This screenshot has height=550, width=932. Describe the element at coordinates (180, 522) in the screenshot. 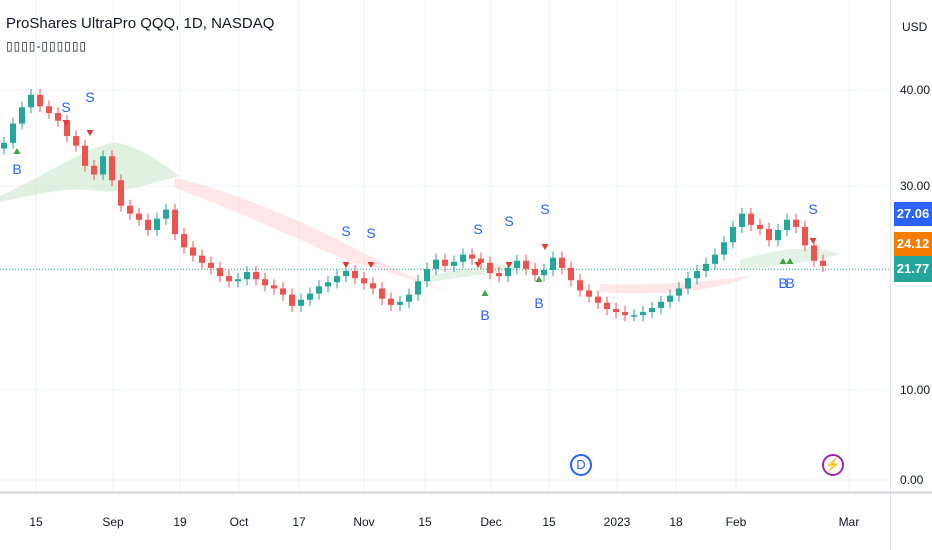

I see `x-tick-label: 19` at that location.